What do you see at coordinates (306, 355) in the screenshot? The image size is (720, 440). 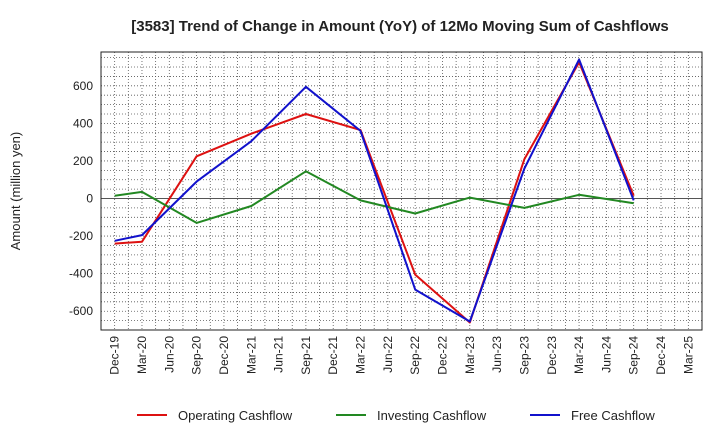 I see `x-tick-label: Sep-21` at bounding box center [306, 355].